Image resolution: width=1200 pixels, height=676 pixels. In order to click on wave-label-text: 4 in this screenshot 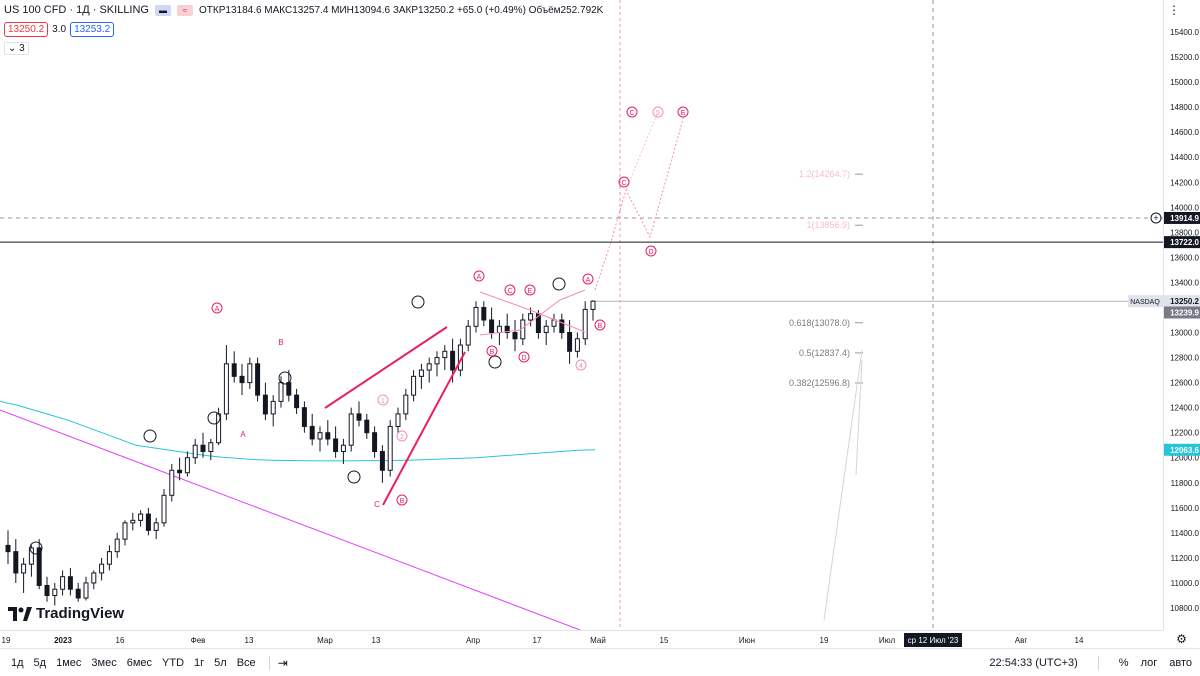, I will do `click(581, 366)`.